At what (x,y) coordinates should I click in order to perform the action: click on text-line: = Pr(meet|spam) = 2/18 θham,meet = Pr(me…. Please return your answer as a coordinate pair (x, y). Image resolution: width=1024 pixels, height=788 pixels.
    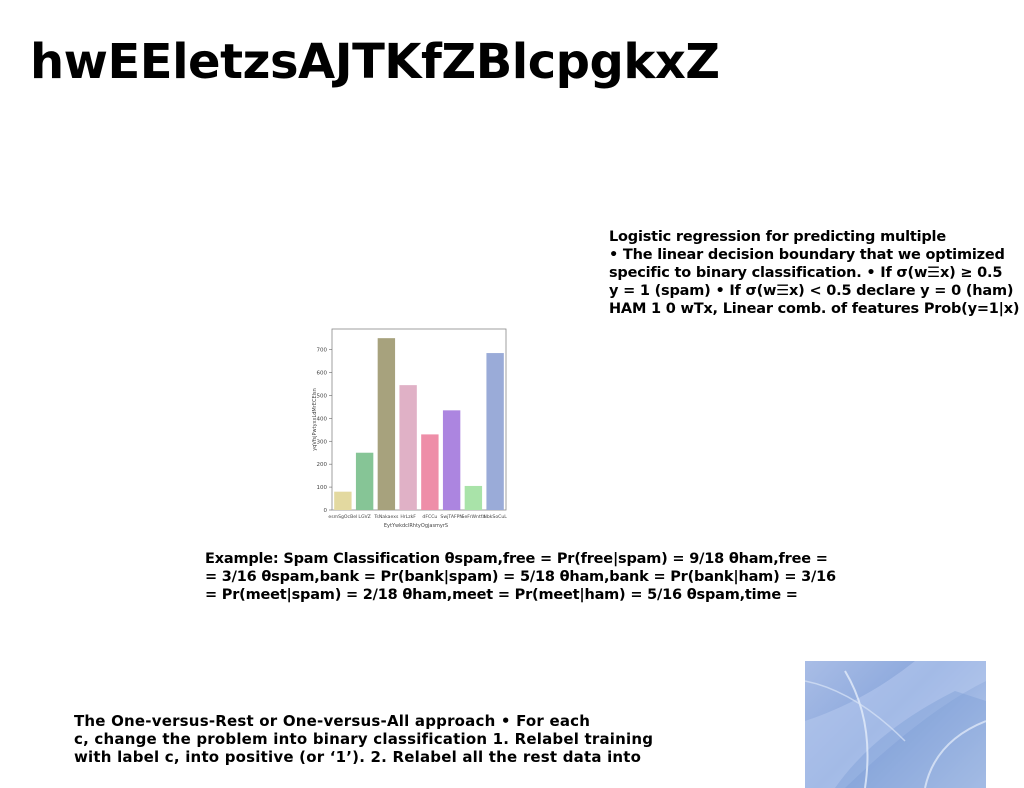
    Looking at the image, I should click on (501, 595).